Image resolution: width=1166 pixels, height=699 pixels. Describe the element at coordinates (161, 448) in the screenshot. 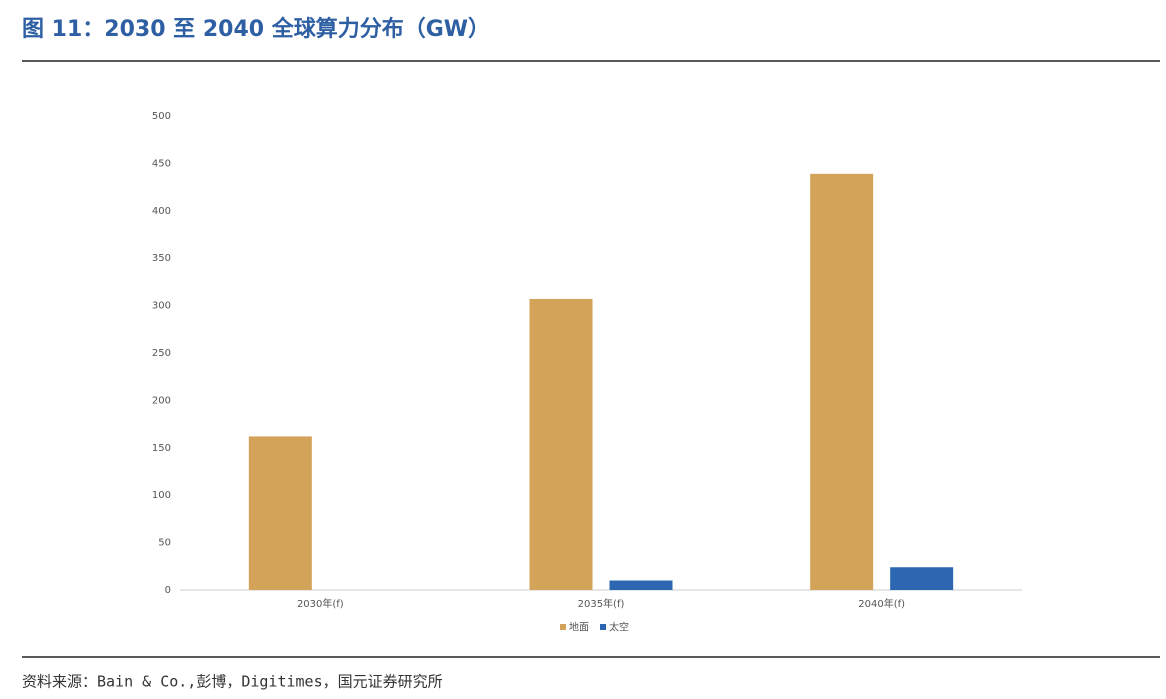

I see `y-tick-label: 150` at that location.